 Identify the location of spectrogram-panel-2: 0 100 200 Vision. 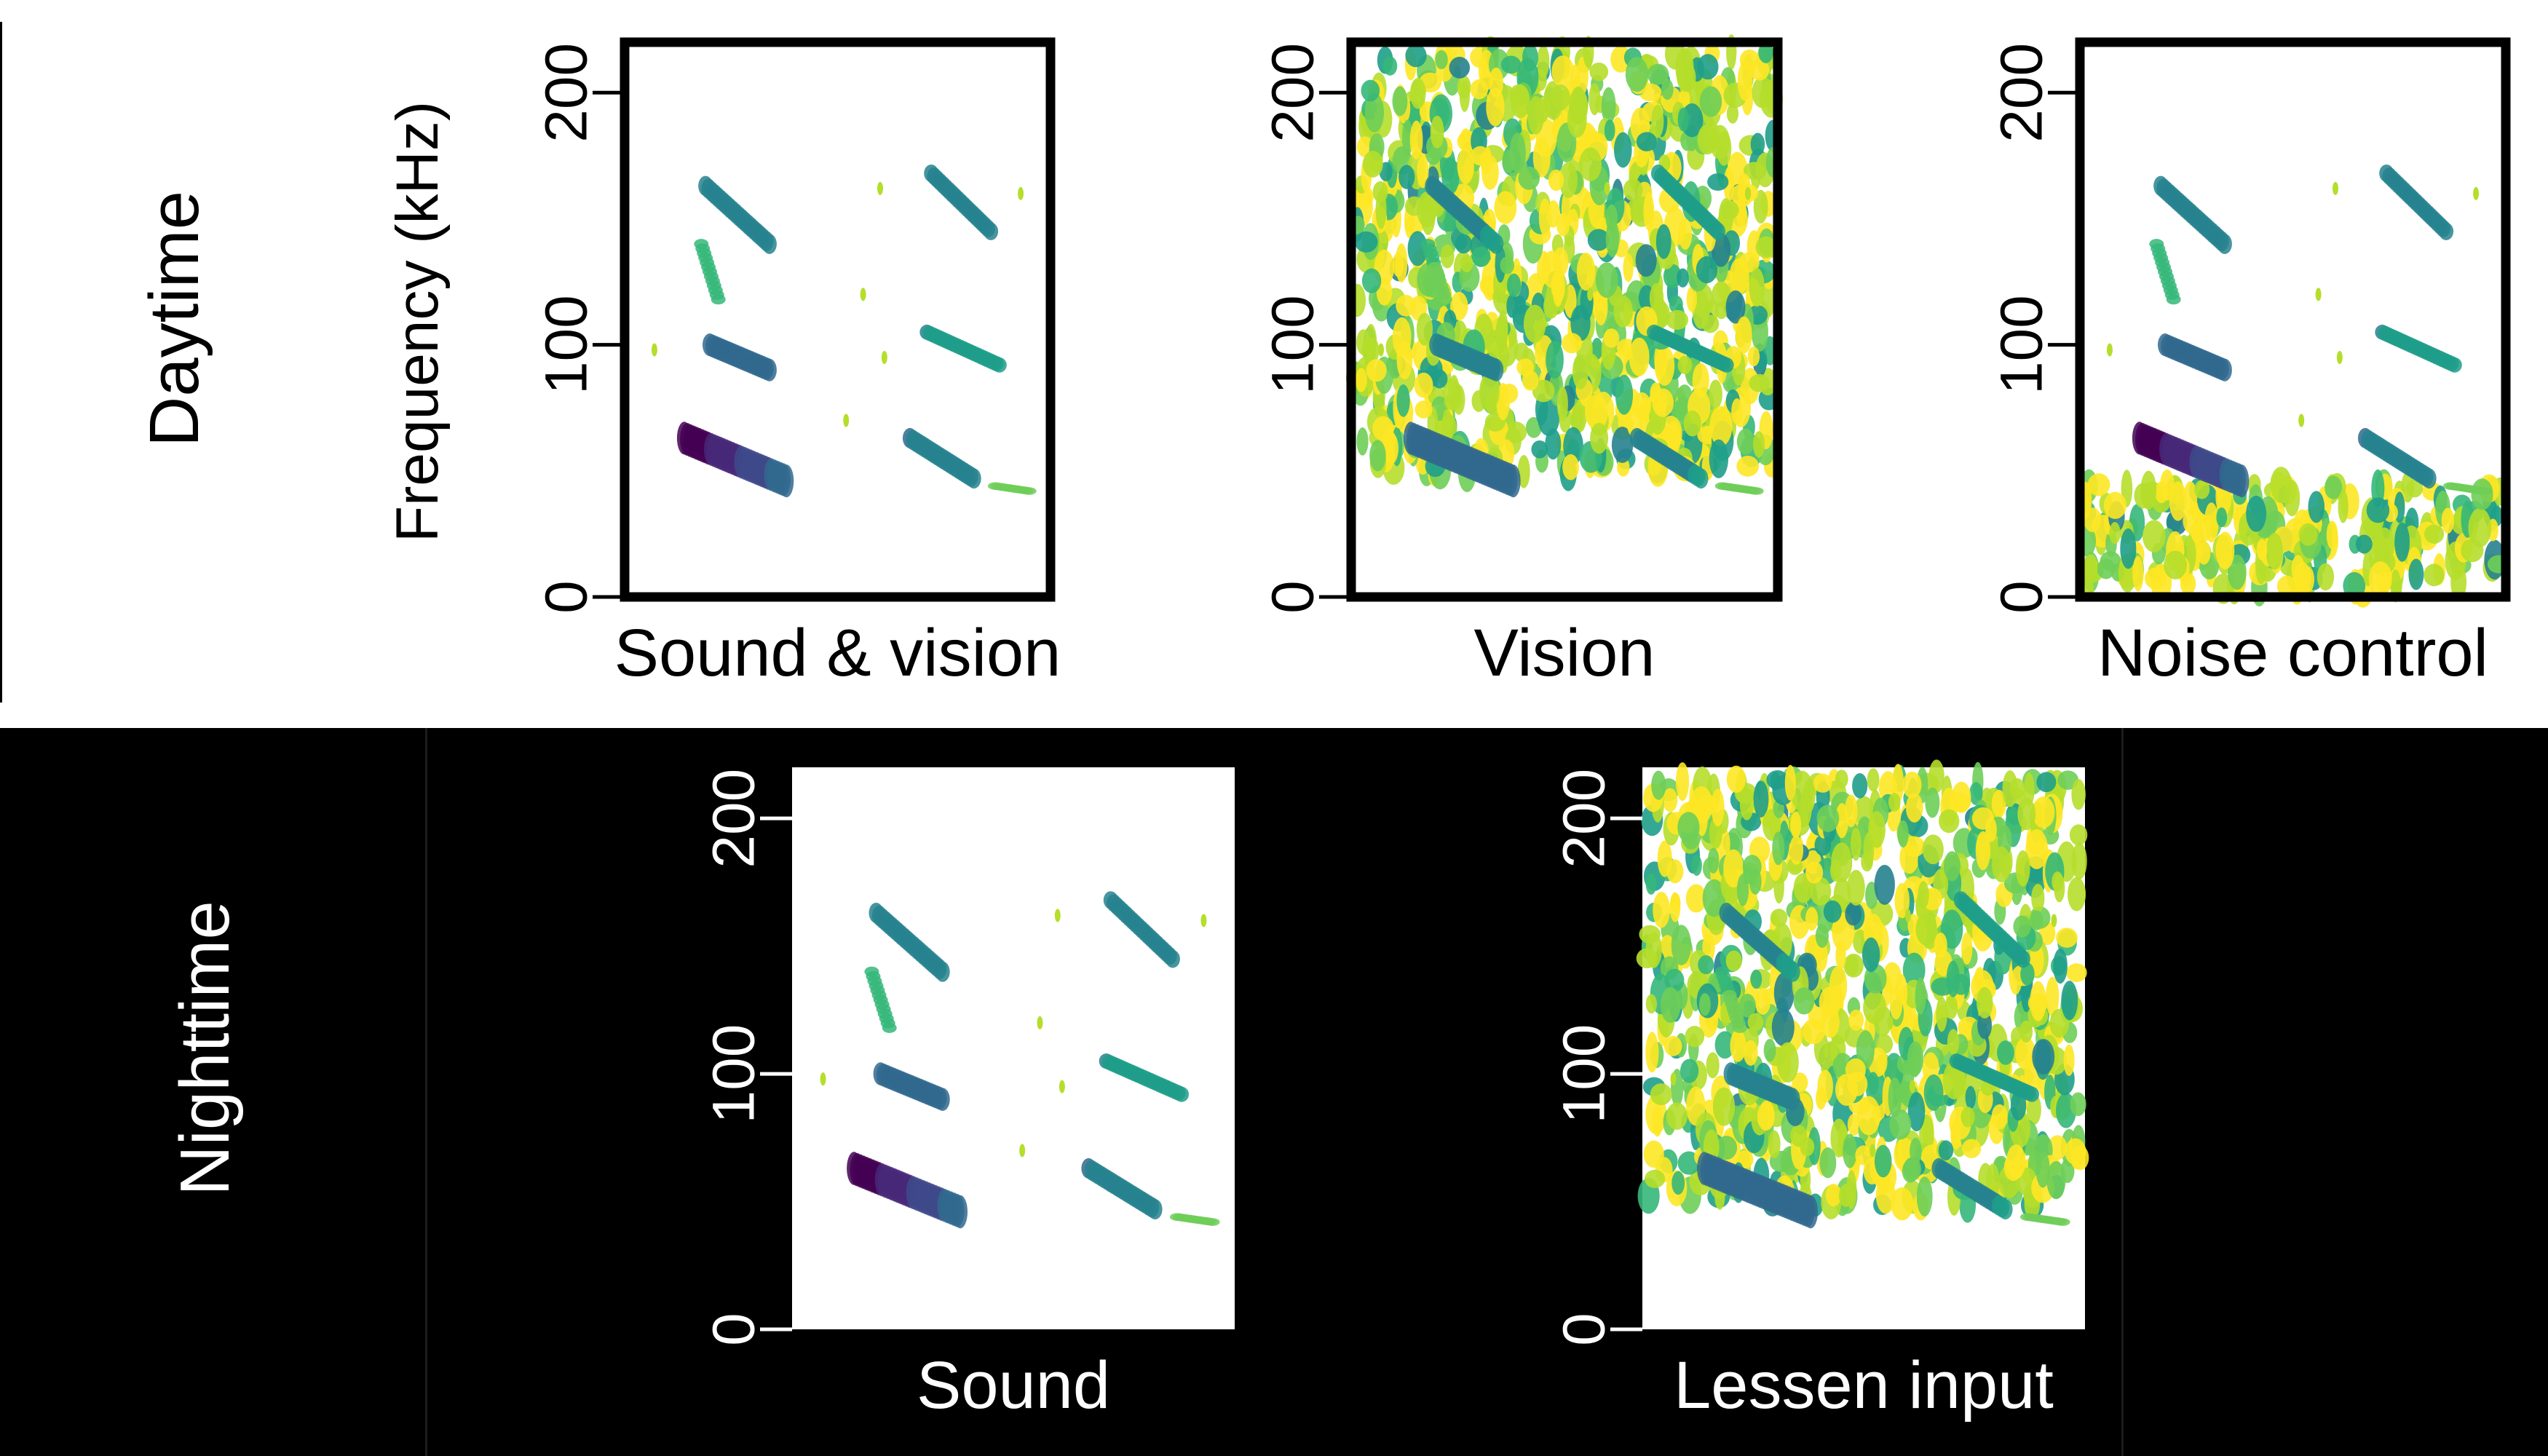
(1522, 362).